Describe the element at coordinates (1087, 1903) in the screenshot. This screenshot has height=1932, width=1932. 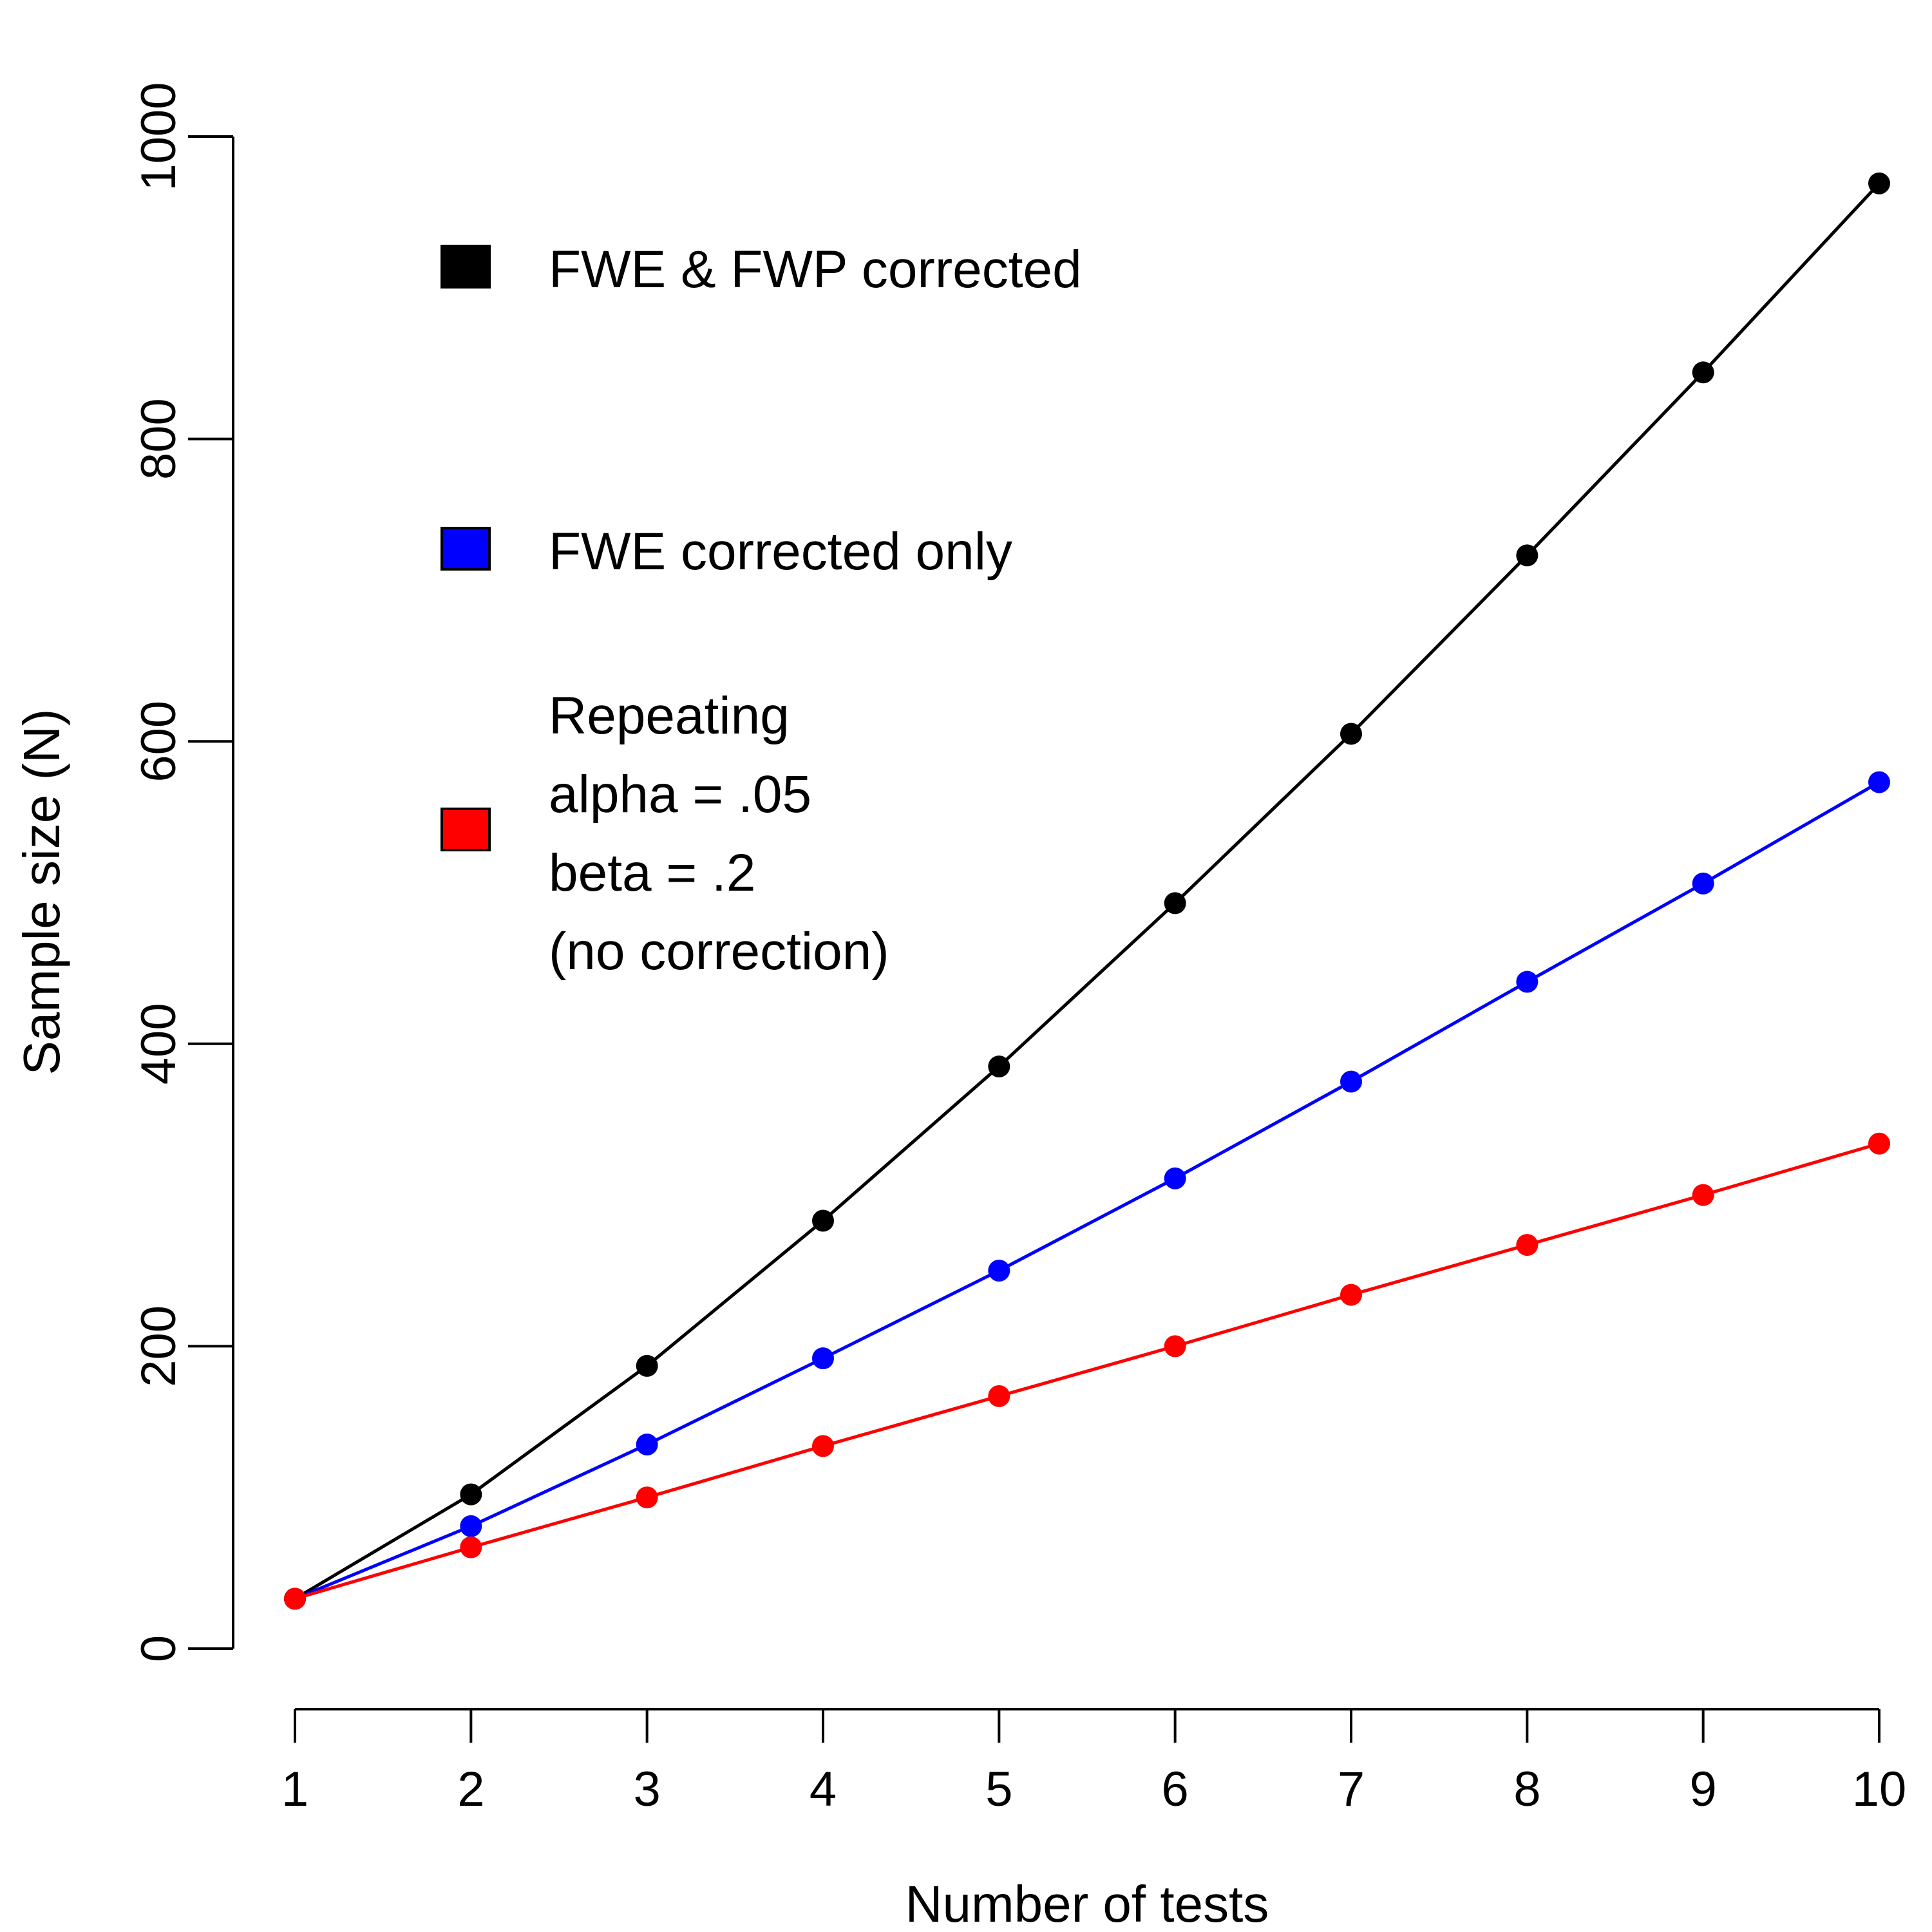
I see `x-axis-title: Number of tests` at that location.